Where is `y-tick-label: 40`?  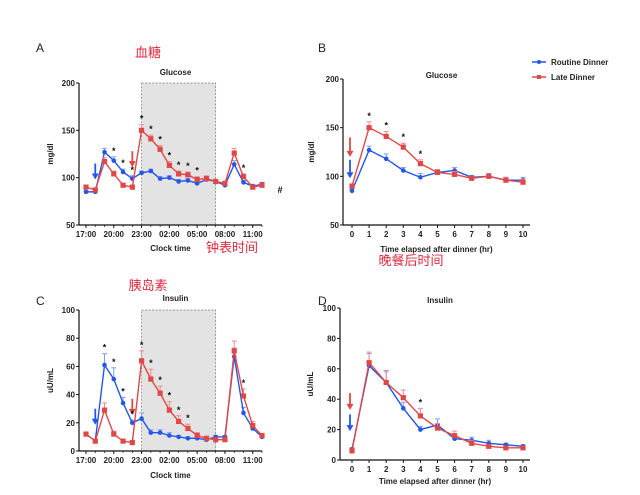 y-tick-label: 40 is located at coordinates (70, 395).